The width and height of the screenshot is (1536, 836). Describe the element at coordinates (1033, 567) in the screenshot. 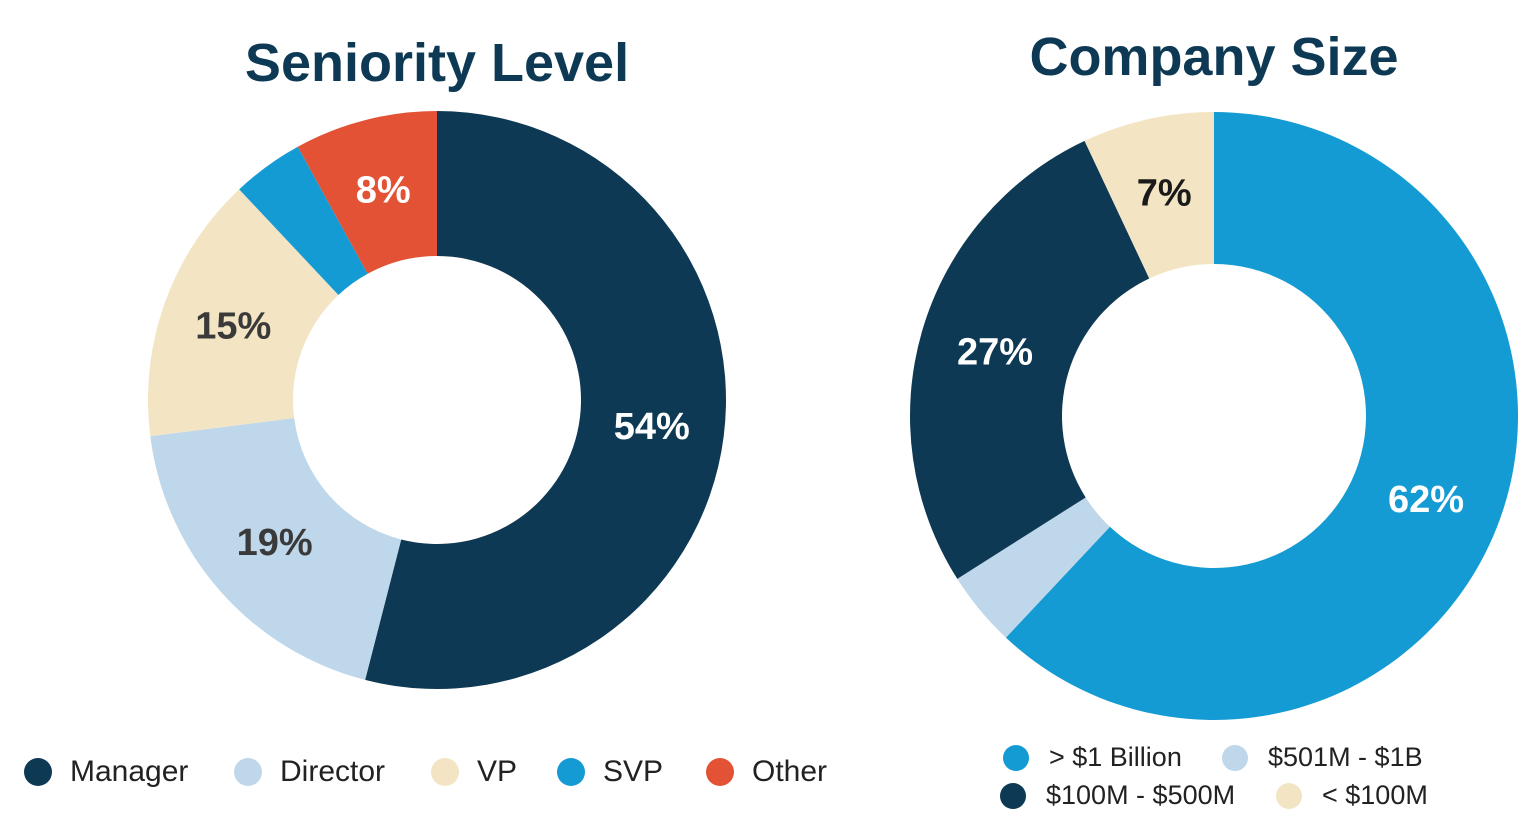

I see `slice-501m-1b` at that location.